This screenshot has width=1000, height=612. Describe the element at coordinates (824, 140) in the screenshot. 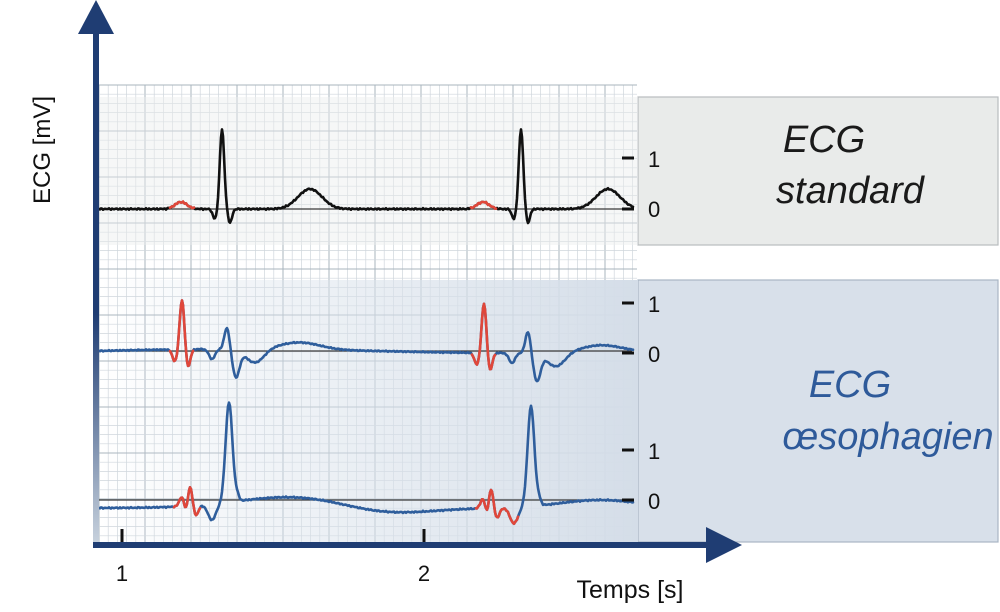

I see `standard-title-line-1: ECG` at that location.